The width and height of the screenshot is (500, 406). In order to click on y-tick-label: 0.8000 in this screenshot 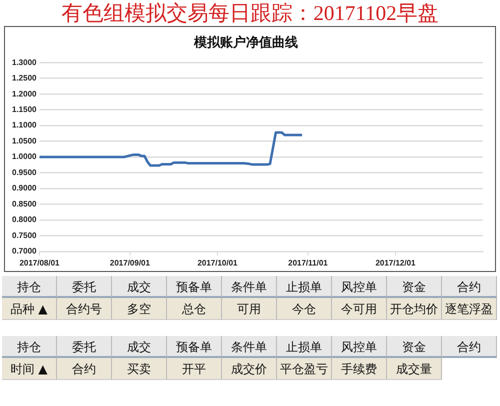, I will do `click(25, 219)`.